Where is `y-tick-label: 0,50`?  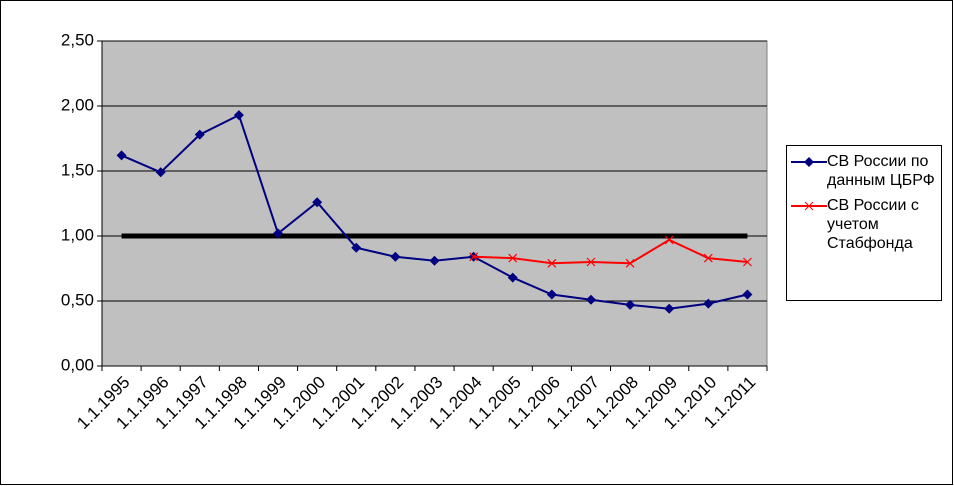 y-tick-label: 0,50 is located at coordinates (77, 299).